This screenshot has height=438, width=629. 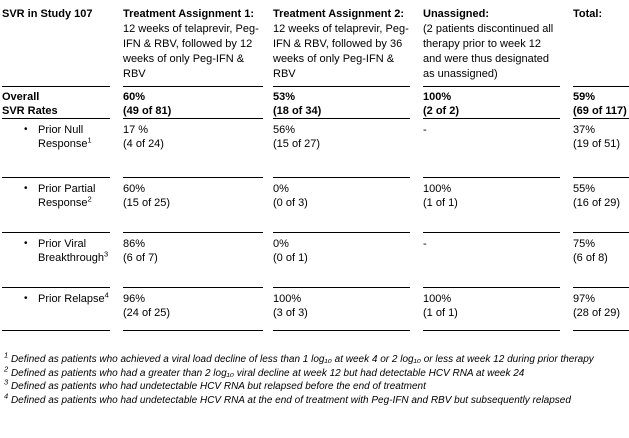 I want to click on pct-partial-ta2: 0%, so click(x=281, y=189).